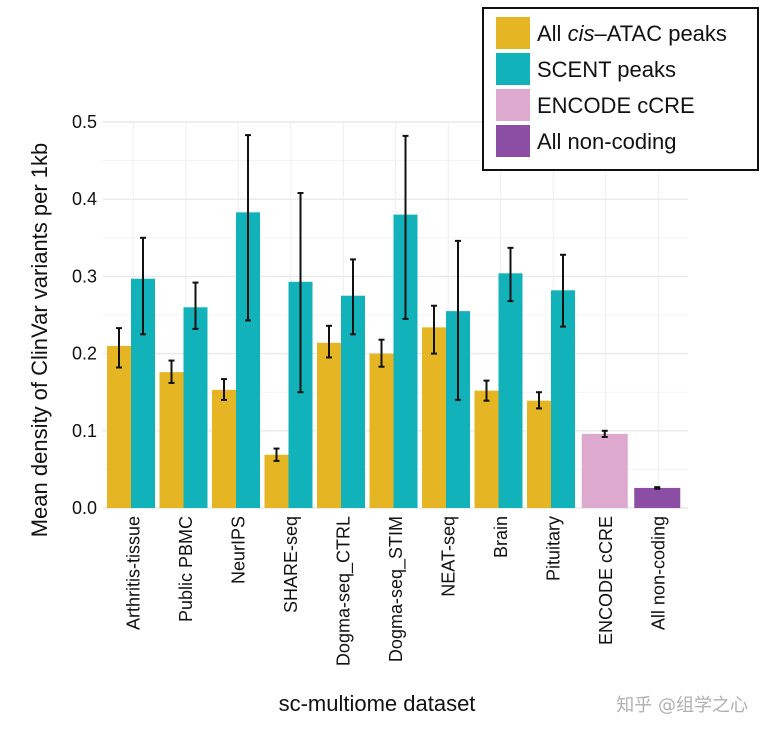  I want to click on x-tick-label: Pituitary, so click(553, 548).